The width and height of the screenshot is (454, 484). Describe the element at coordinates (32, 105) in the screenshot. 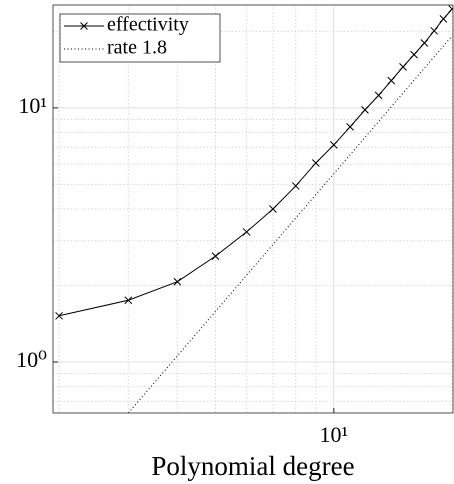

I see `y-tick-label: 10¹` at that location.